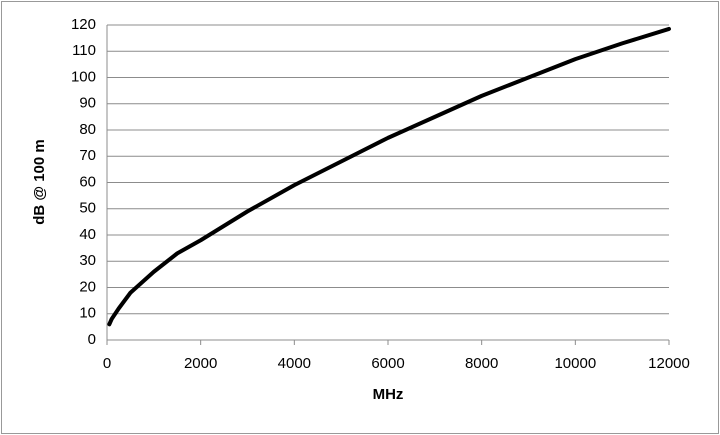 The width and height of the screenshot is (720, 435). Describe the element at coordinates (92, 339) in the screenshot. I see `y-tick-label: 0` at that location.